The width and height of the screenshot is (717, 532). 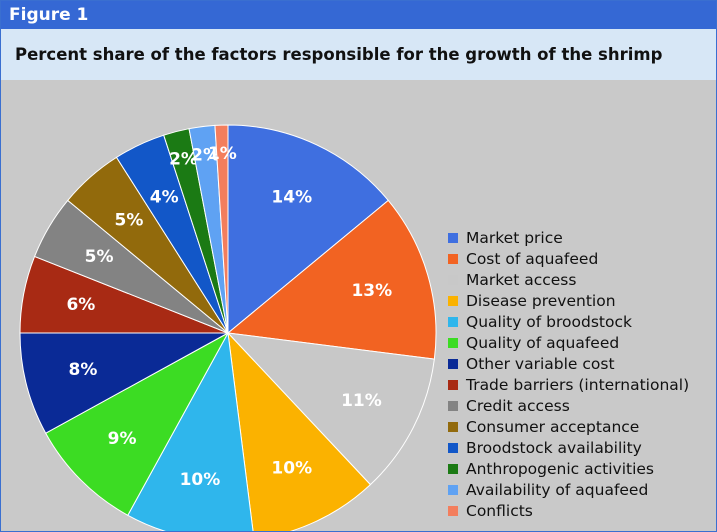 I want to click on legend-label: Availability of aquafeed, so click(x=557, y=490).